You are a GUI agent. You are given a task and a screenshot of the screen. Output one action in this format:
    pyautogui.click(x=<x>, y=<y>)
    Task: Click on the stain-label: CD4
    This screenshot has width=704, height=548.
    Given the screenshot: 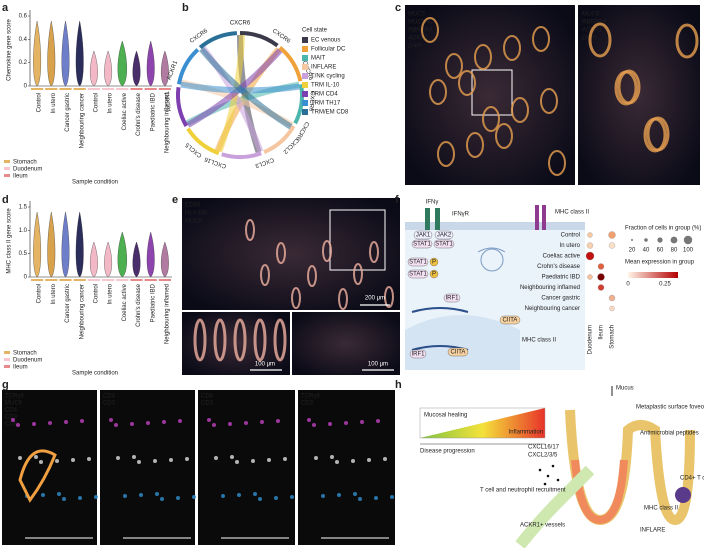 What is the action you would take?
    pyautogui.click(x=109, y=397)
    